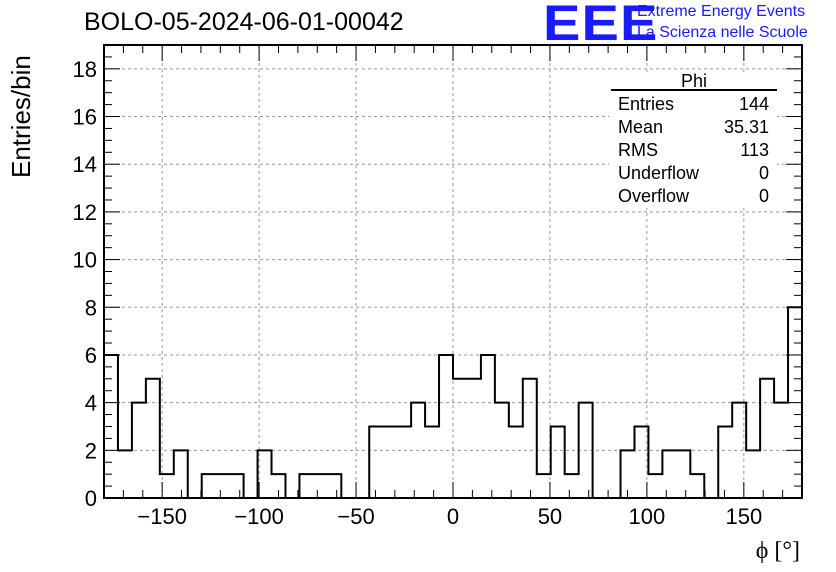 The image size is (836, 572). Describe the element at coordinates (693, 140) in the screenshot. I see `stats-box` at that location.